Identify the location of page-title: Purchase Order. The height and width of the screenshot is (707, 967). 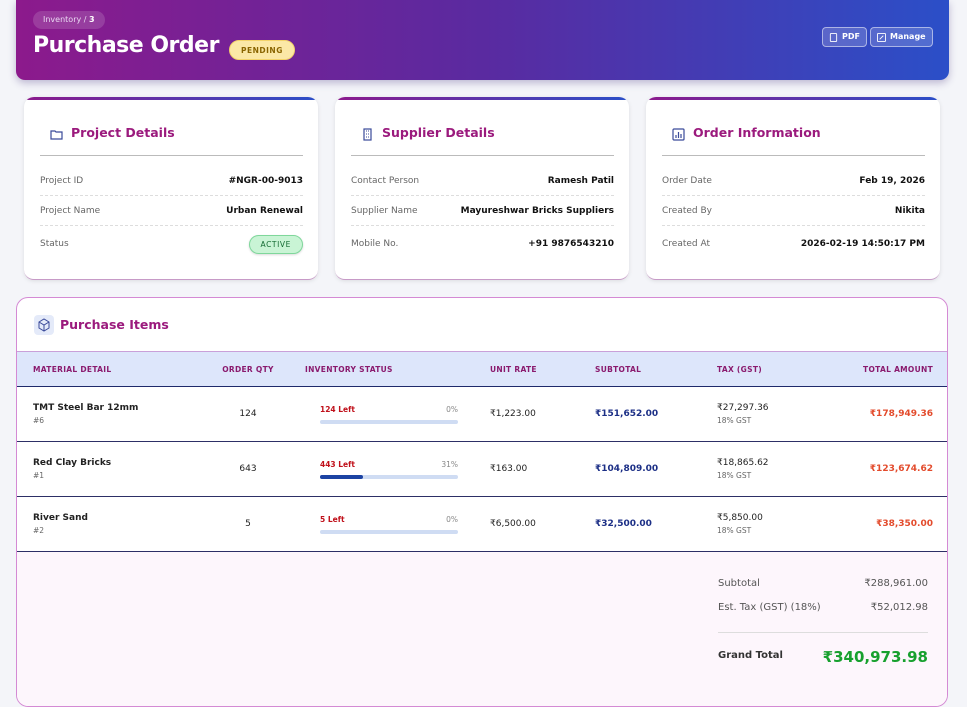
(126, 45).